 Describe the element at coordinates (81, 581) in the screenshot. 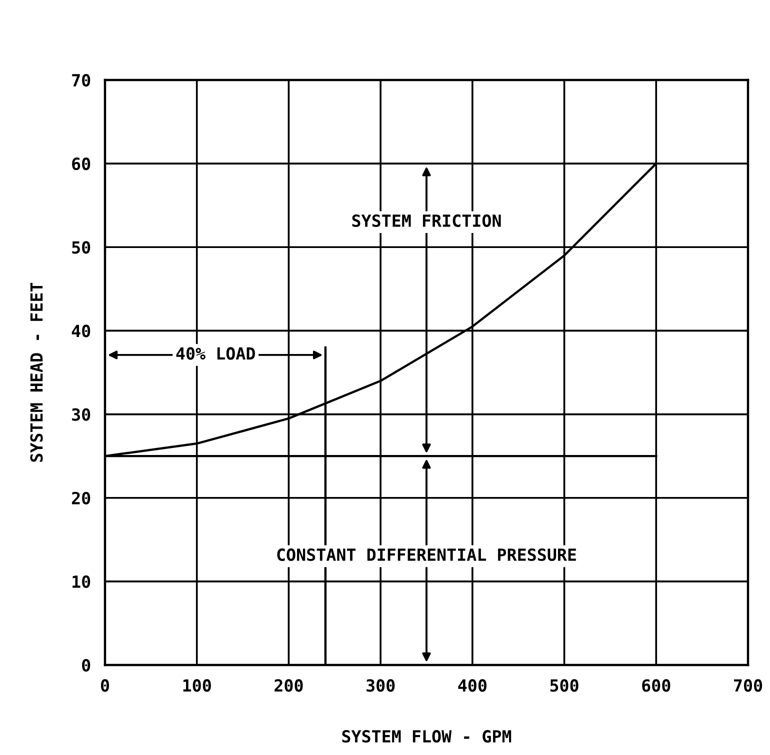

I see `y-tick-label: 10` at that location.